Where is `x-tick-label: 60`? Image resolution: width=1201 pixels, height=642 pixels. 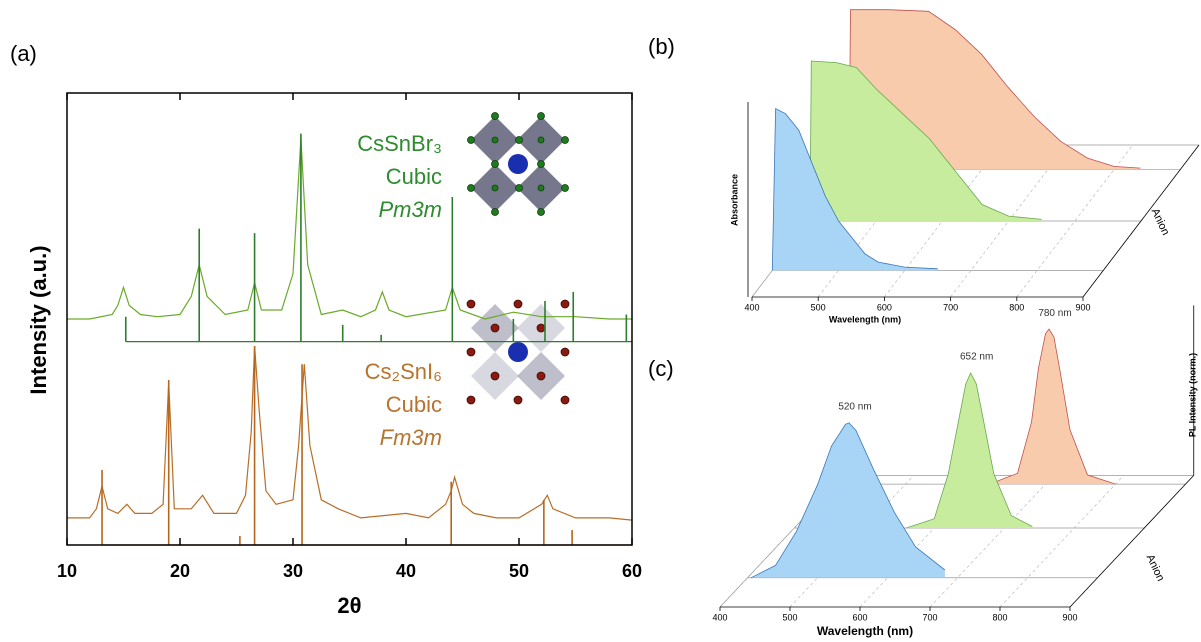
x-tick-label: 60 is located at coordinates (632, 571).